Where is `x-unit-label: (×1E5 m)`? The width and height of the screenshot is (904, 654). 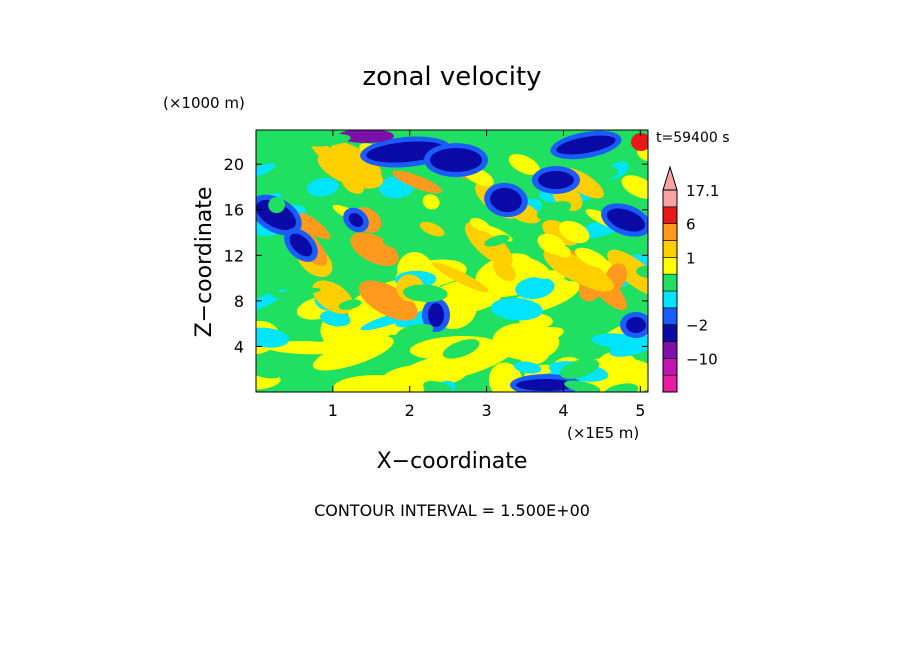 x-unit-label: (×1E5 m) is located at coordinates (603, 433).